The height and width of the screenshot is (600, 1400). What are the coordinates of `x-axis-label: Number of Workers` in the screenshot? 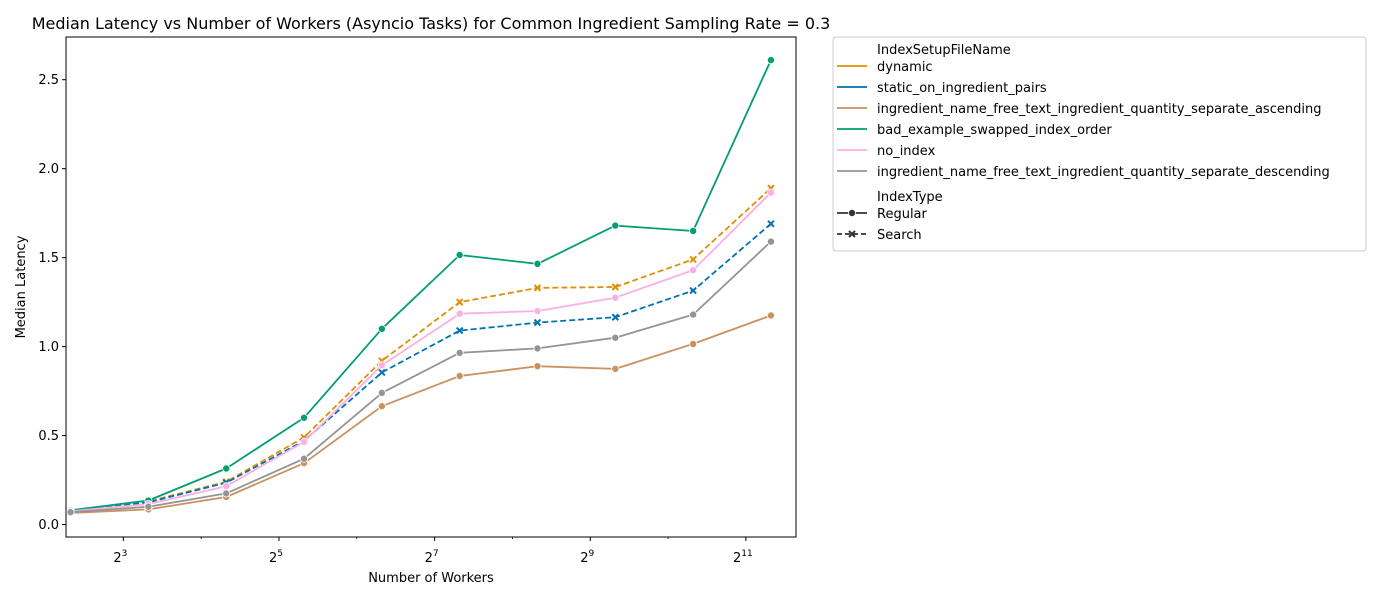 It's located at (431, 578).